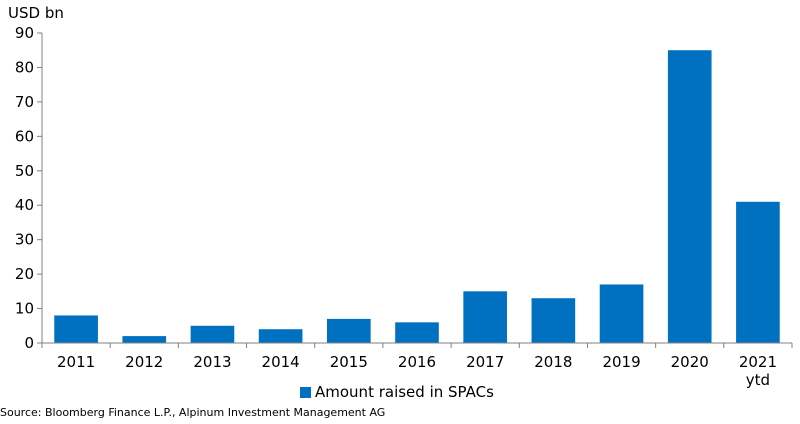  Describe the element at coordinates (281, 362) in the screenshot. I see `x-tick-label: 2014` at that location.